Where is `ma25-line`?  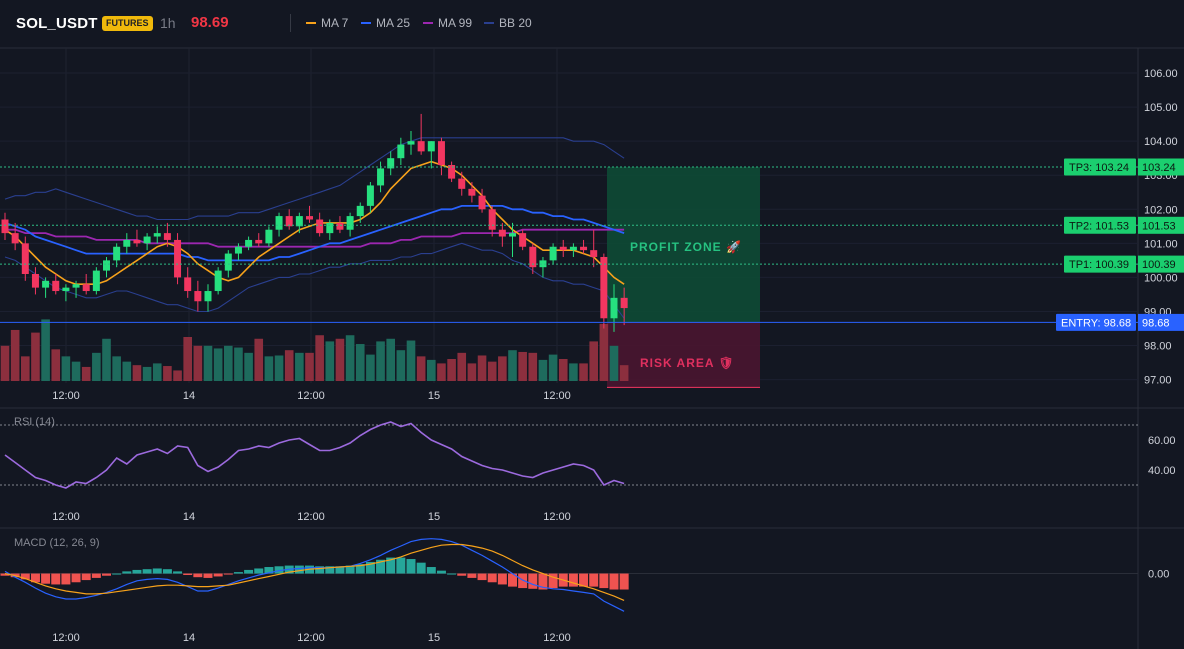 ma25-line is located at coordinates (314, 233).